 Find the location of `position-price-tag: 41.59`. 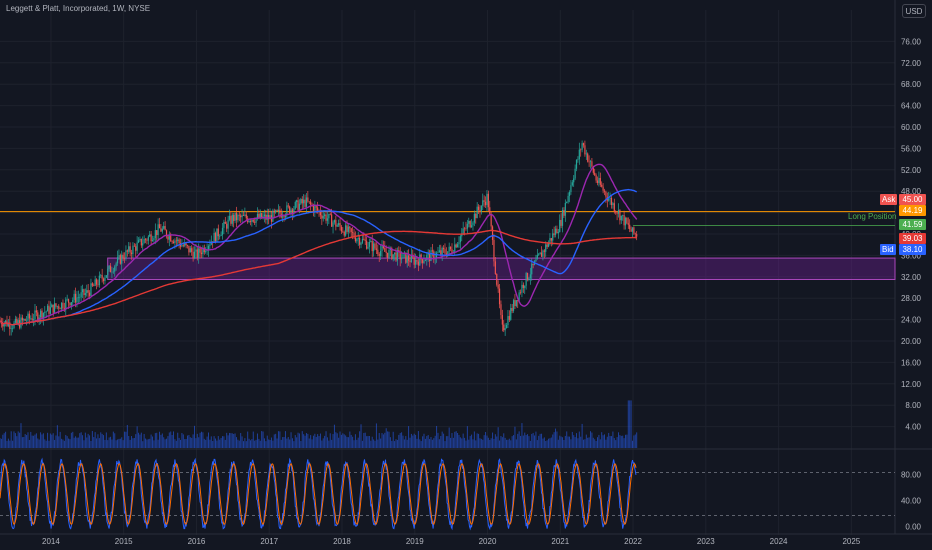

position-price-tag: 41.59 is located at coordinates (912, 224).